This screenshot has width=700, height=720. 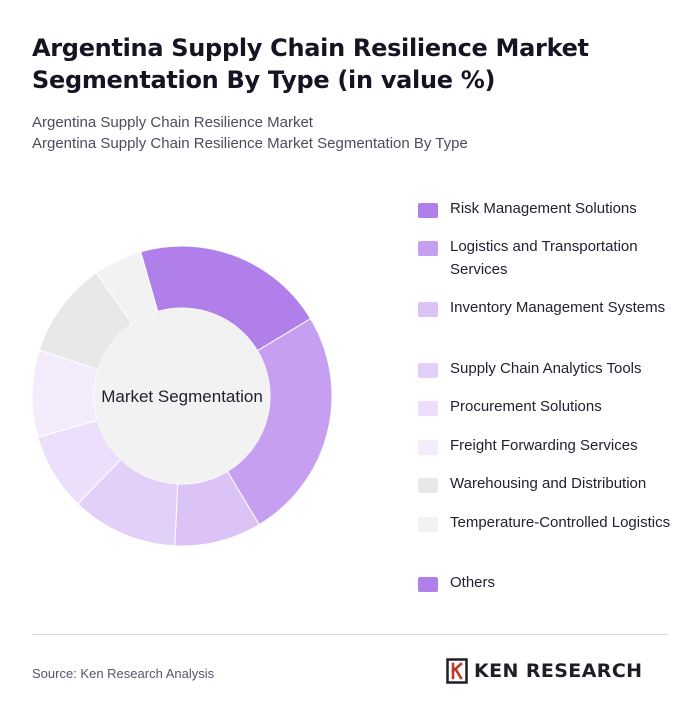 What do you see at coordinates (544, 445) in the screenshot?
I see `legend-label: Freight Forwarding Services` at bounding box center [544, 445].